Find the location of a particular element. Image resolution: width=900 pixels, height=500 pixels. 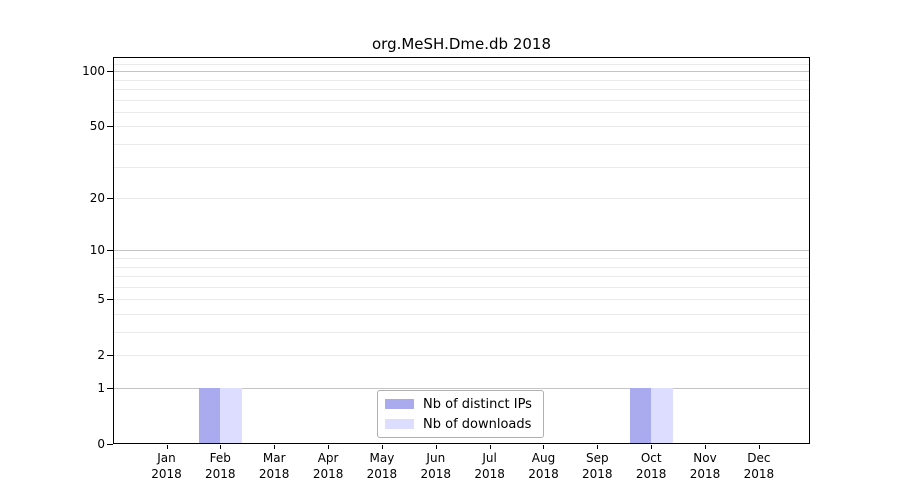

y-tick-label: 0 is located at coordinates (101, 444).